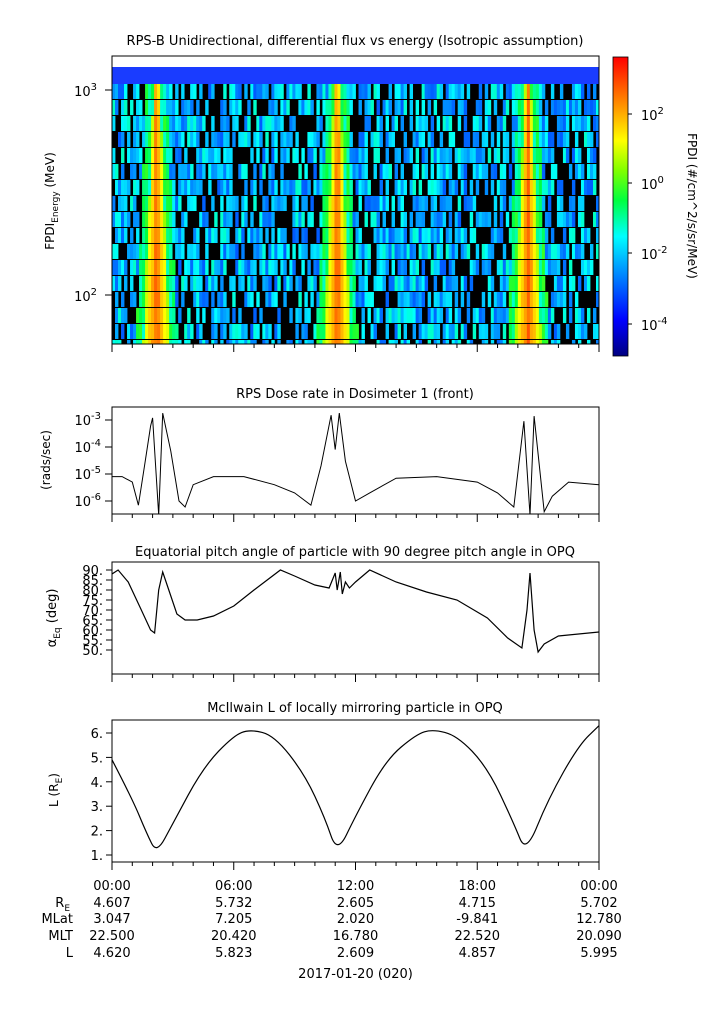 The width and height of the screenshot is (725, 1019). I want to click on lshell-y-axis: 6.5.4.3.2.1., so click(101, 795).